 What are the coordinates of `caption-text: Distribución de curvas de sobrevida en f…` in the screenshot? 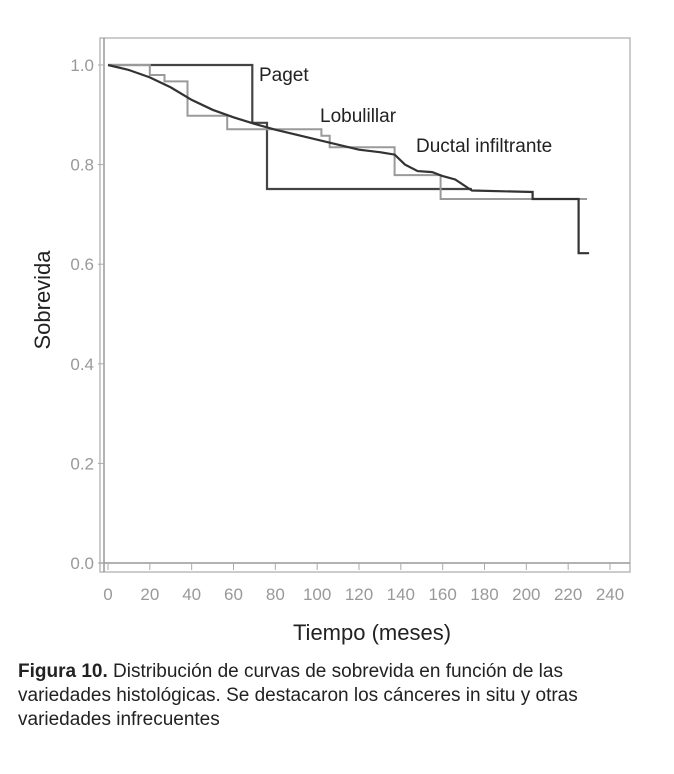 It's located at (298, 695).